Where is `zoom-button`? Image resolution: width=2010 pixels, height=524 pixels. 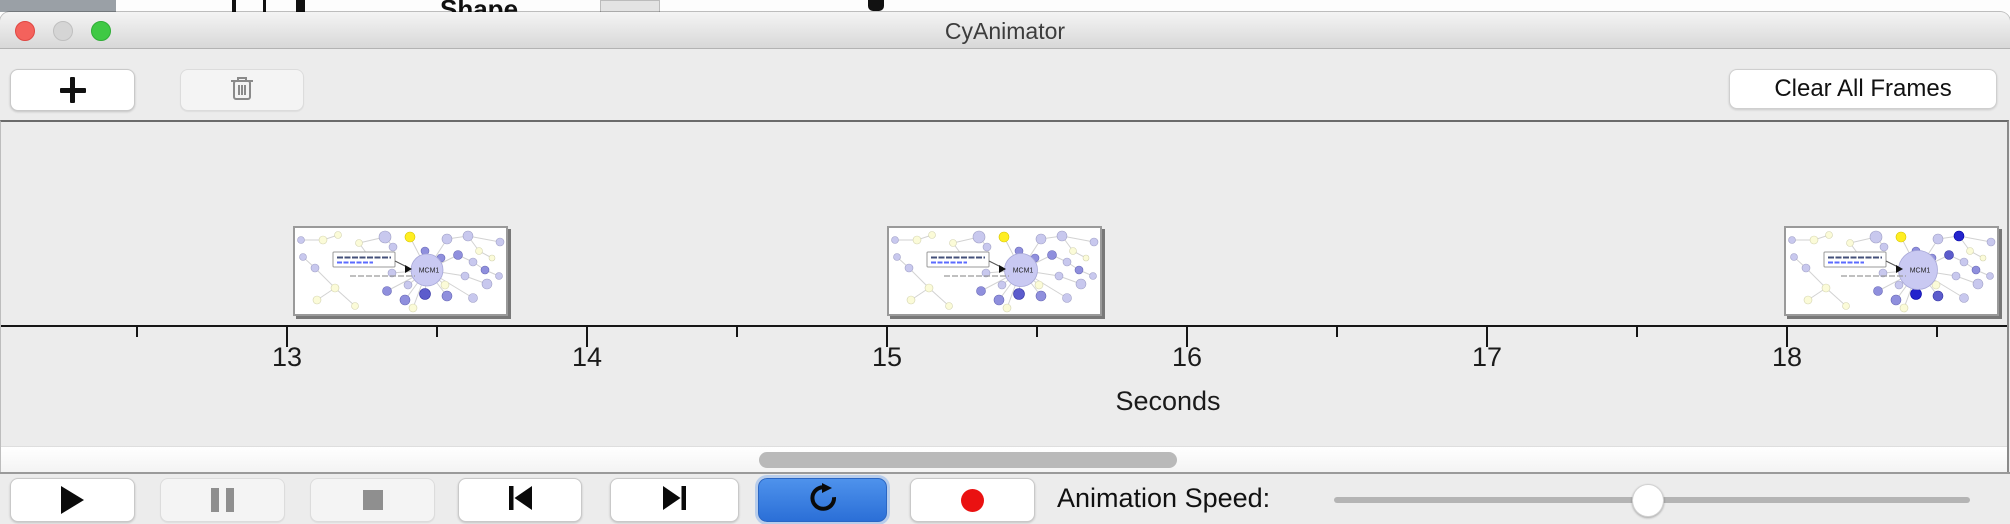
zoom-button is located at coordinates (101, 31).